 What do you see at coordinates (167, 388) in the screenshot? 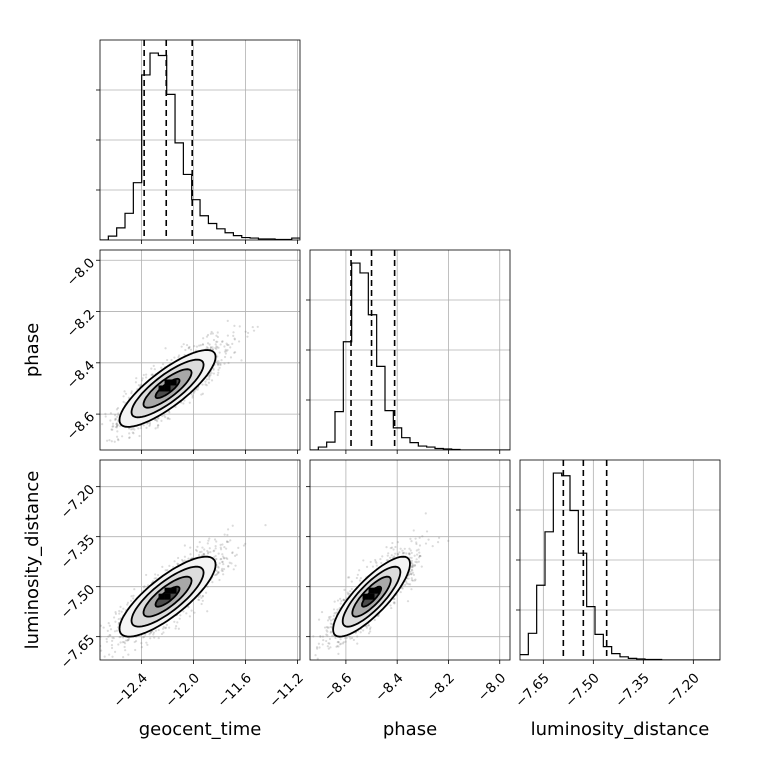
I see `density-core-cell` at bounding box center [167, 388].